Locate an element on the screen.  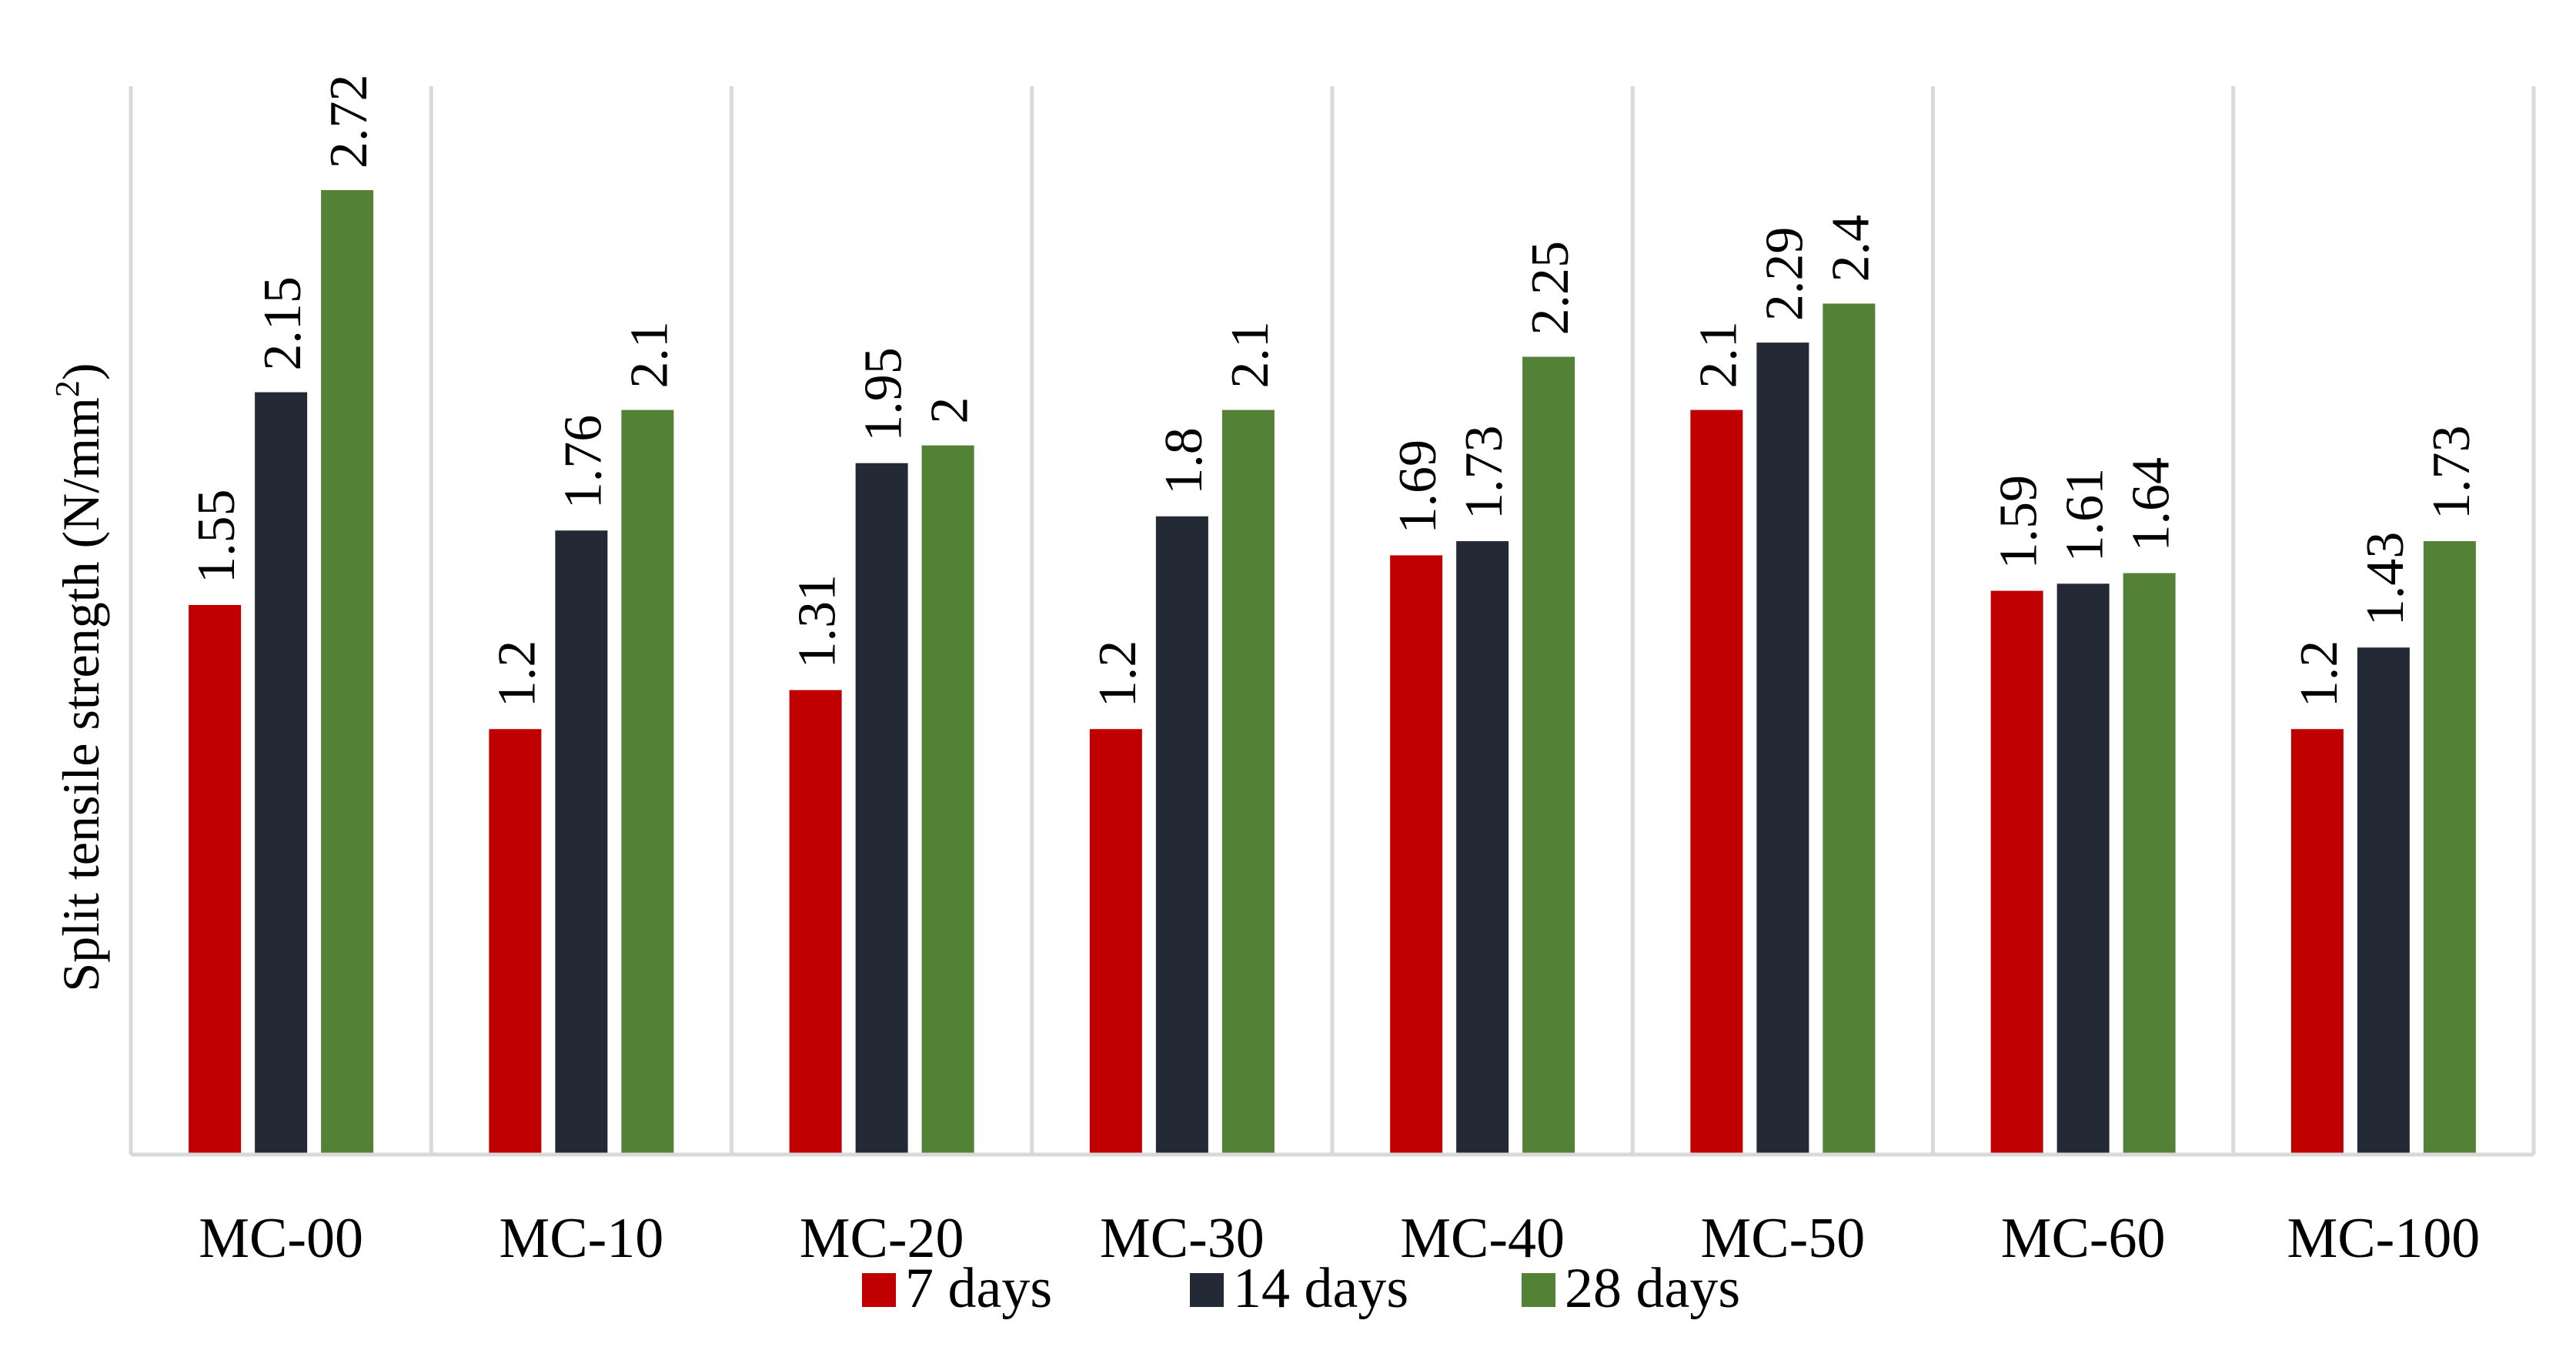
value-label-MC-100-7-days: 1.2 is located at coordinates (2319, 674).